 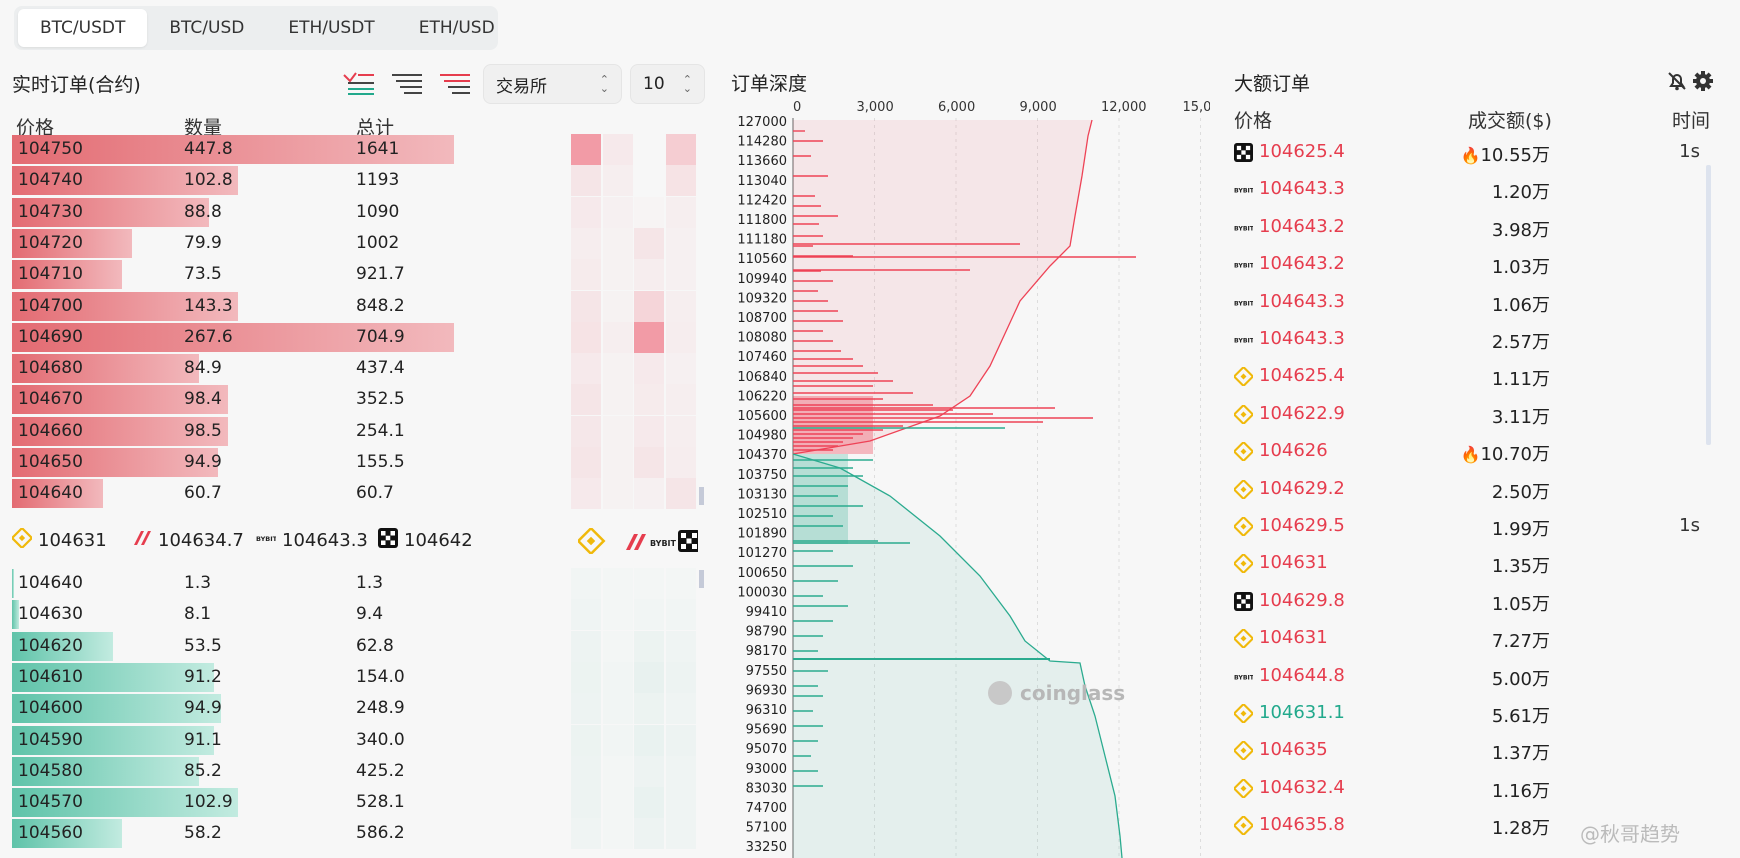 I want to click on big-order-row: 104631.1 5.61万, so click(x=1473, y=713).